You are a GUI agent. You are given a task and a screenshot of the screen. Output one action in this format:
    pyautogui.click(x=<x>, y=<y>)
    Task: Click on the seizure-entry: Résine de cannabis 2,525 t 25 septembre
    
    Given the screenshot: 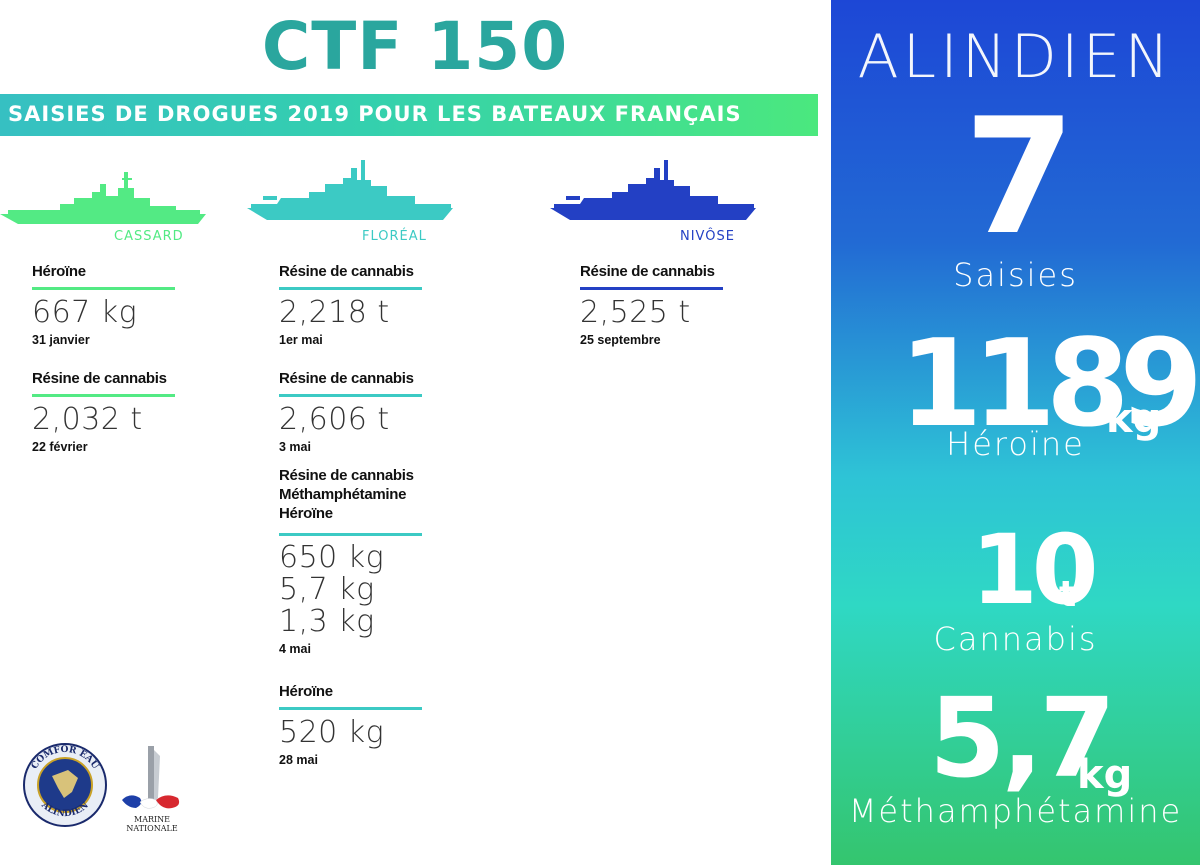 What is the action you would take?
    pyautogui.click(x=680, y=304)
    